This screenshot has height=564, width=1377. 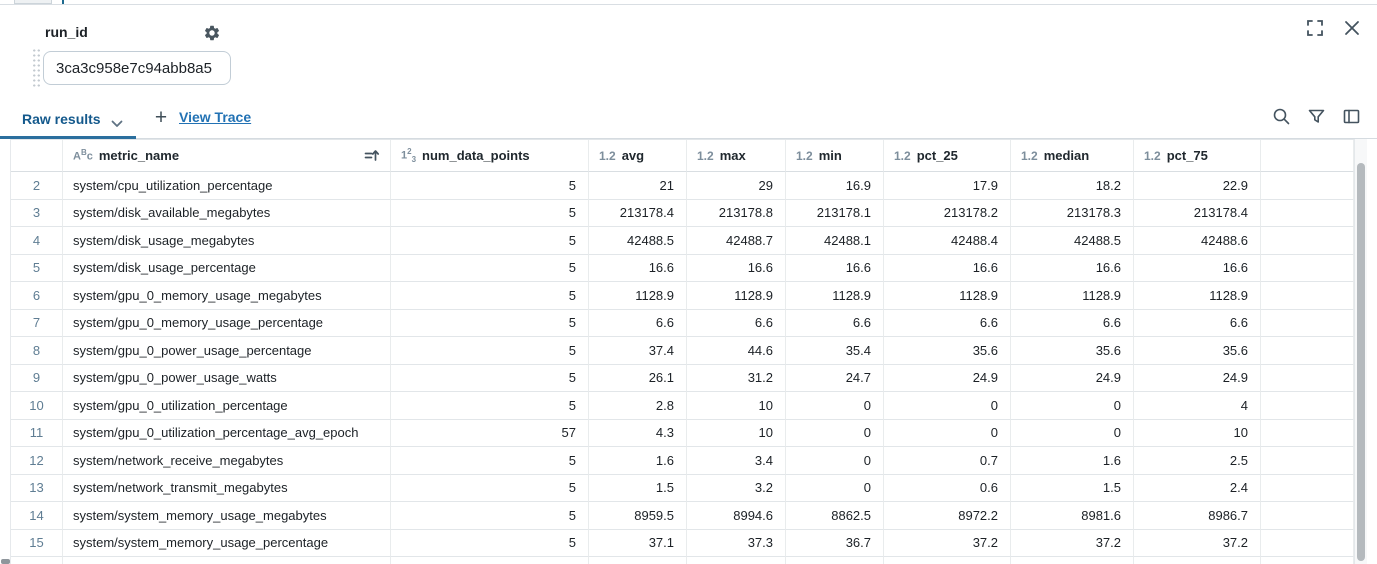 What do you see at coordinates (137, 68) in the screenshot?
I see `run-id-input` at bounding box center [137, 68].